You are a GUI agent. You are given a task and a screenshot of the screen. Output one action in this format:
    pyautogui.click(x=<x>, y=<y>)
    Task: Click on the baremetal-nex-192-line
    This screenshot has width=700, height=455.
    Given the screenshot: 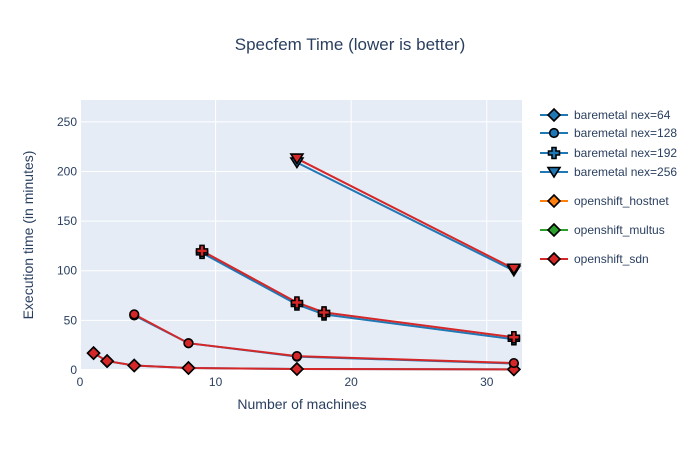 What is the action you would take?
    pyautogui.click(x=357, y=296)
    